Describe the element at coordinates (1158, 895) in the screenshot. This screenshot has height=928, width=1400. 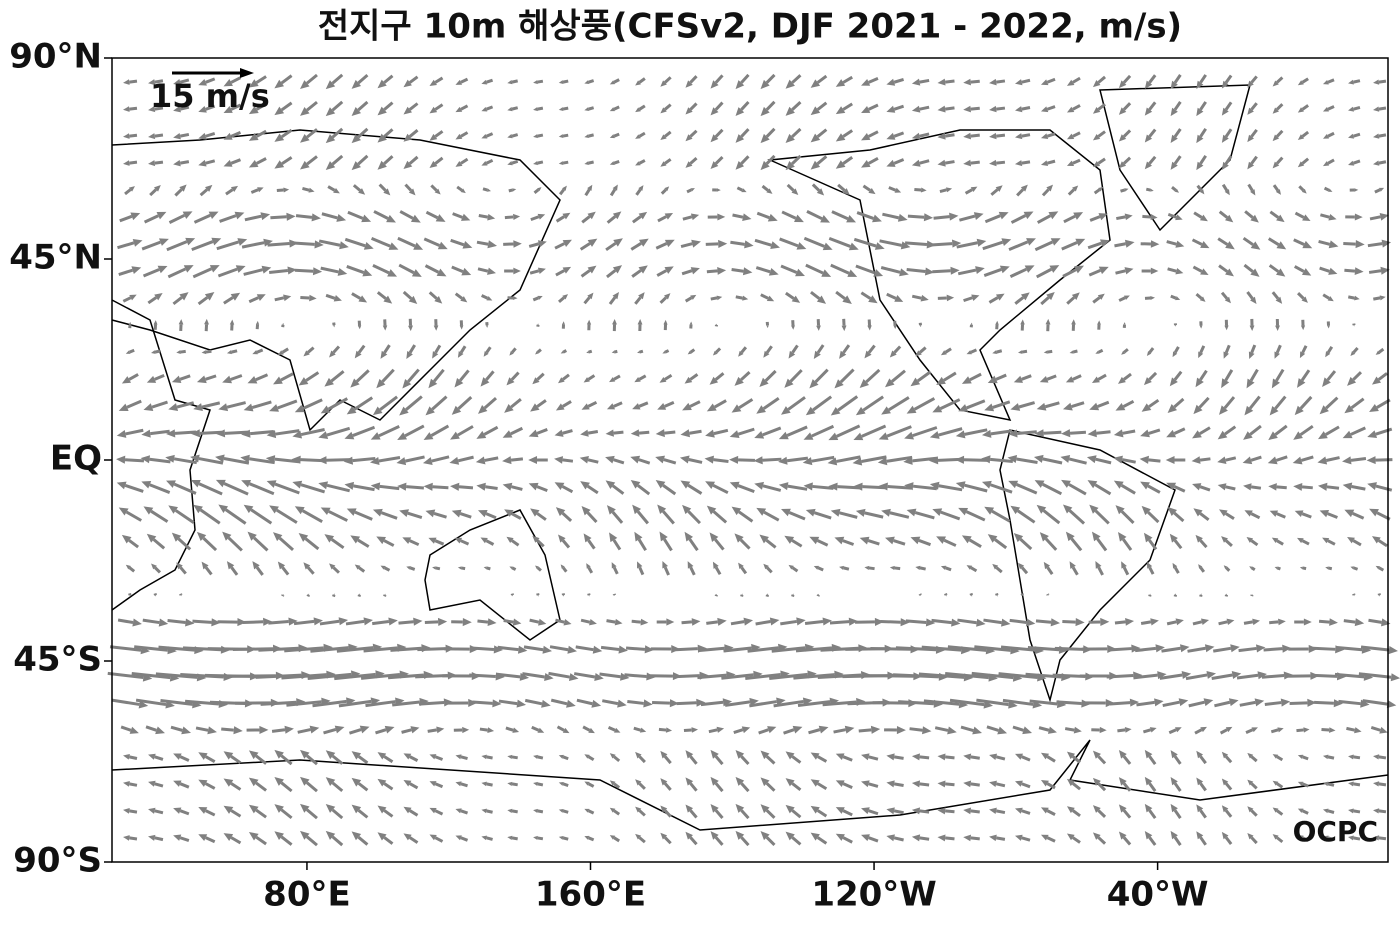
I see `x-tick-label: 40°W` at that location.